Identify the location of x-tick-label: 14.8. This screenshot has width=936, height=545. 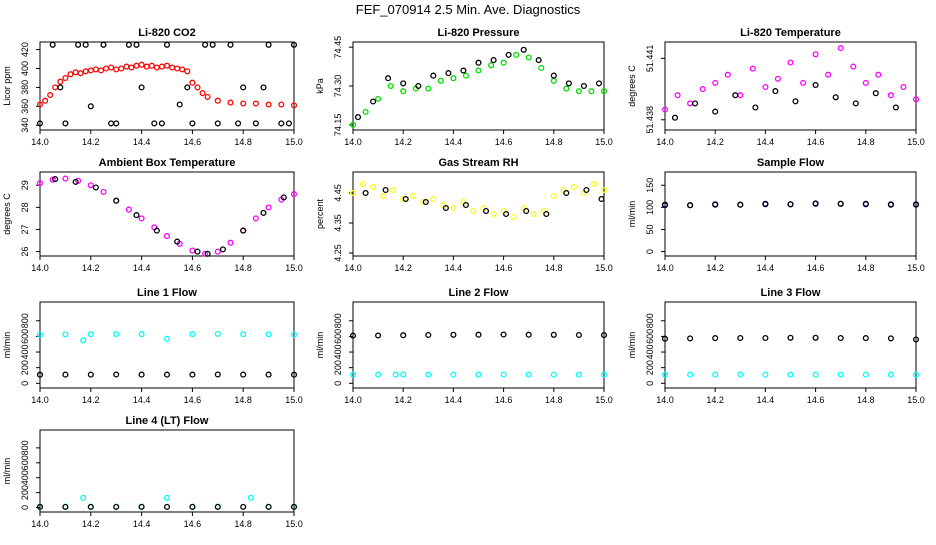
(866, 400).